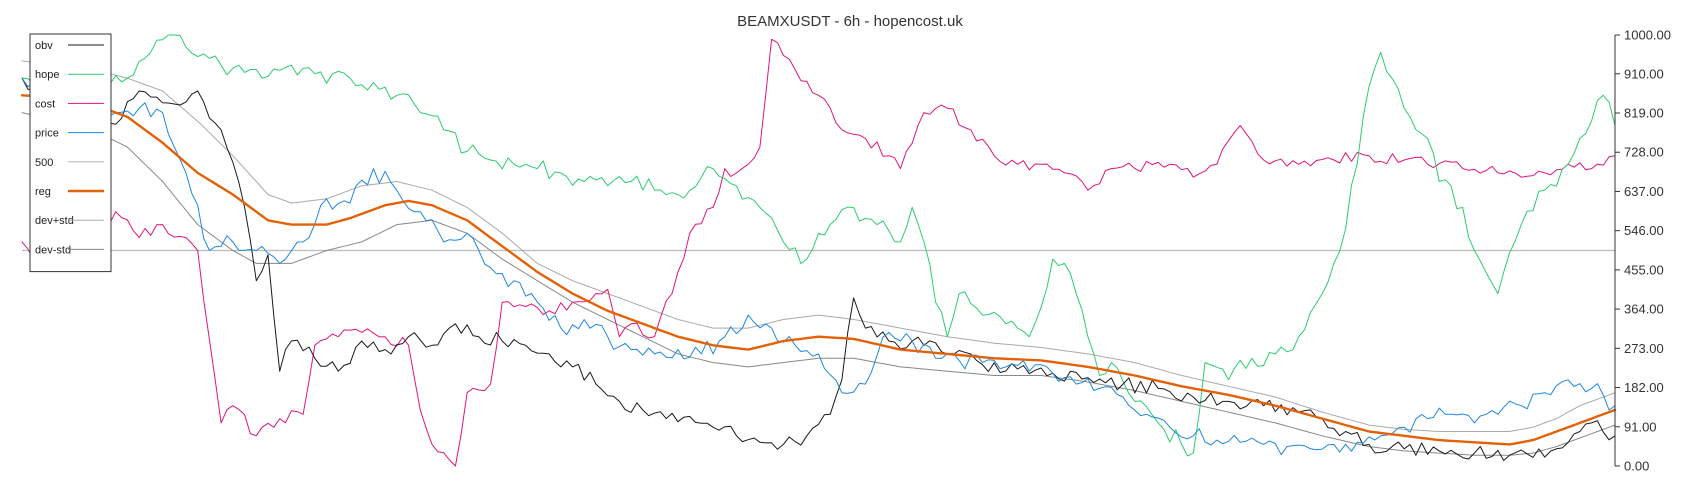  I want to click on chart-title: BEAMXUSDT - 6h - hopencost.uk, so click(850, 21).